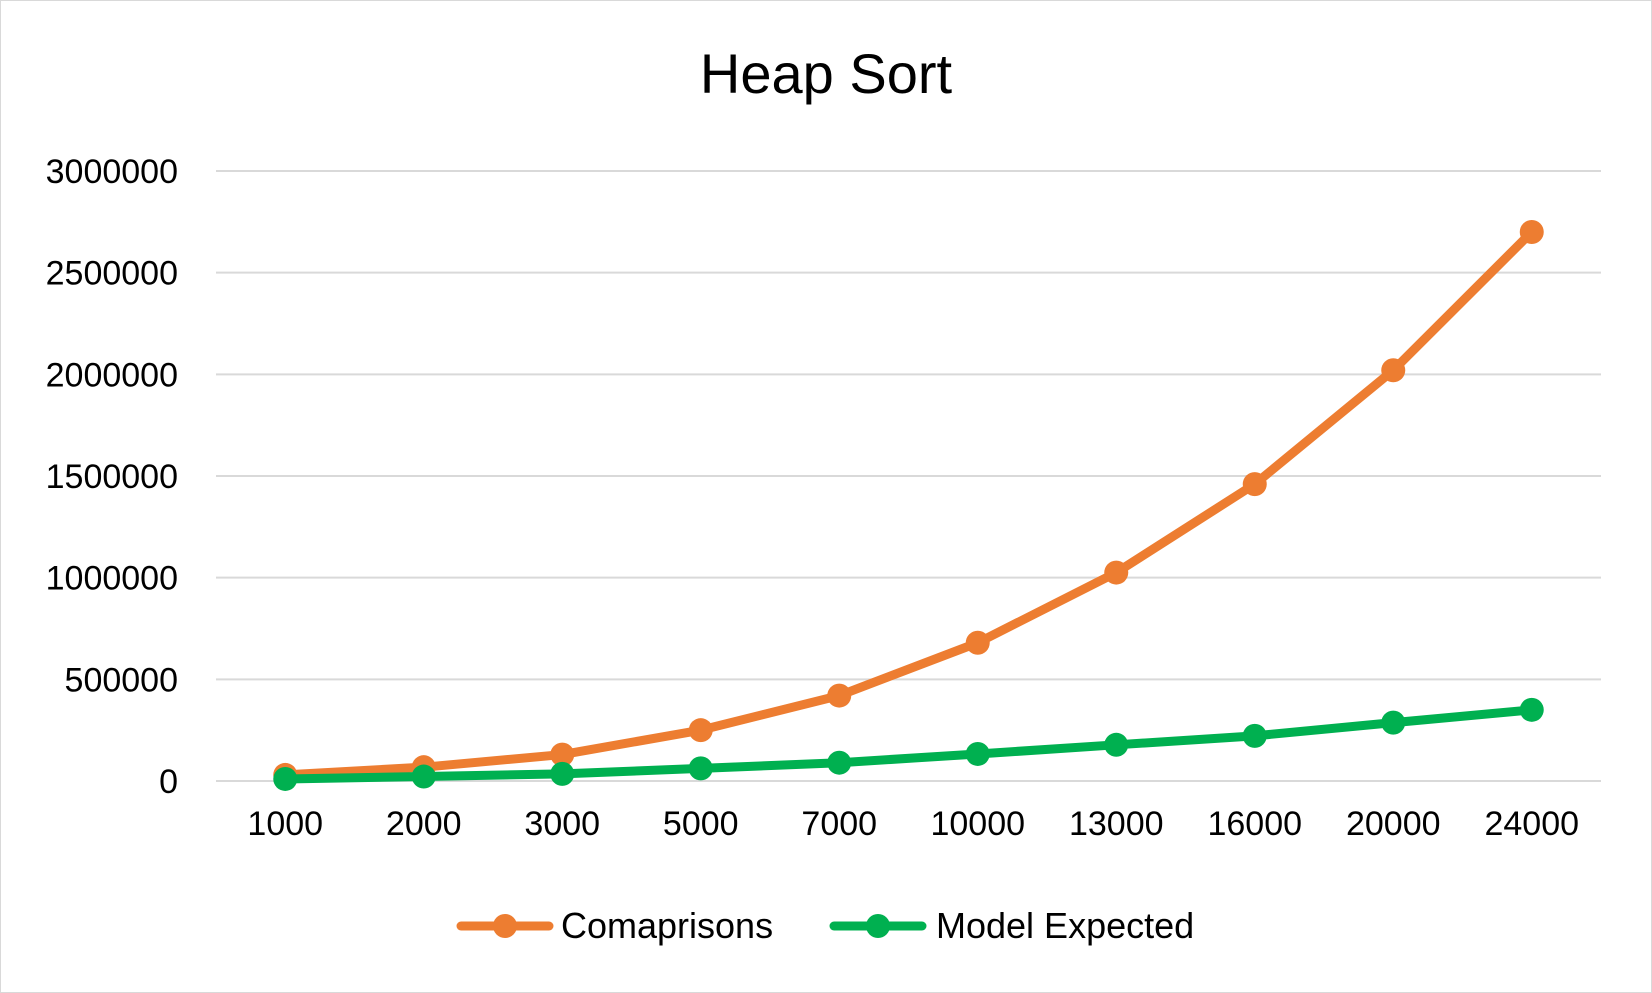 Image resolution: width=1652 pixels, height=993 pixels. Describe the element at coordinates (1393, 824) in the screenshot. I see `x-tick-label: 20000` at that location.